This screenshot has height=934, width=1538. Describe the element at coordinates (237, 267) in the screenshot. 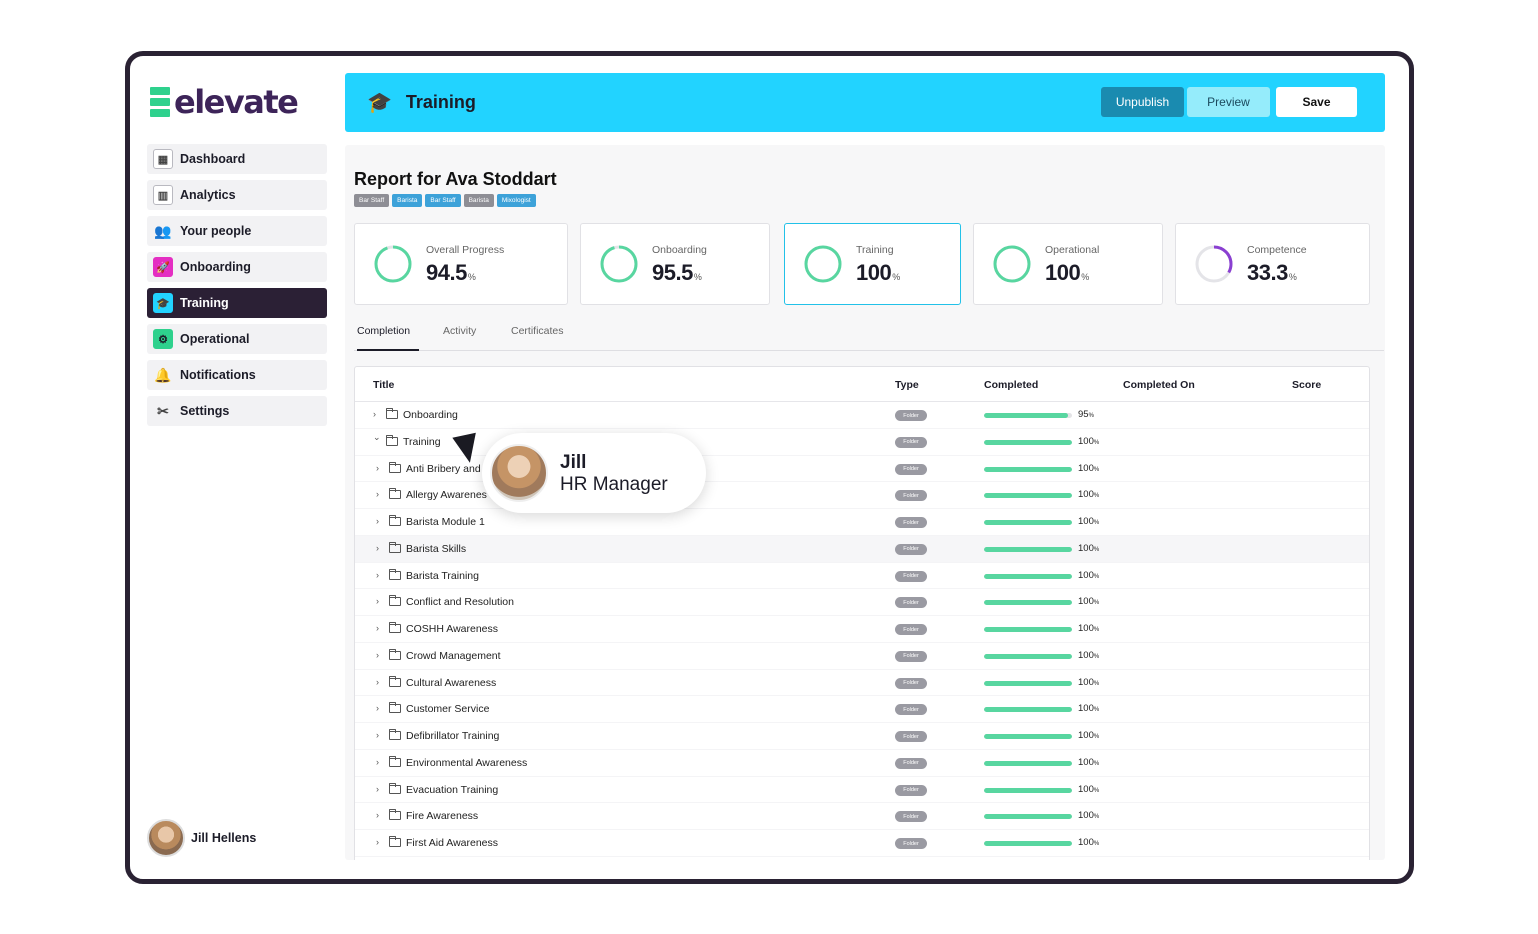

I see `sidebar-item-onboarding: 🚀 Onboarding` at that location.